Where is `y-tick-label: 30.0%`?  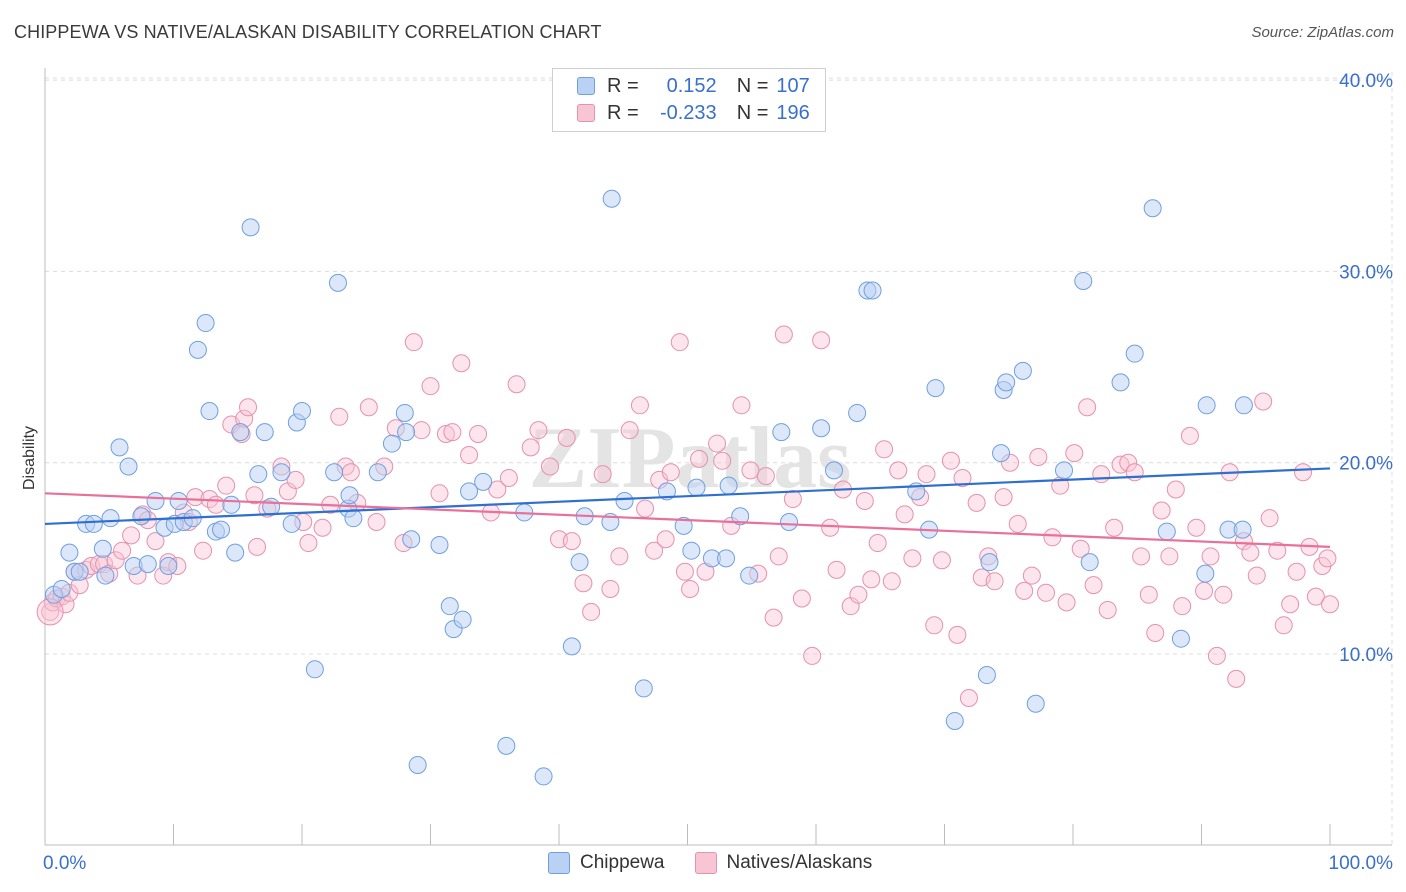
y-tick-label: 30.0% is located at coordinates (1366, 272).